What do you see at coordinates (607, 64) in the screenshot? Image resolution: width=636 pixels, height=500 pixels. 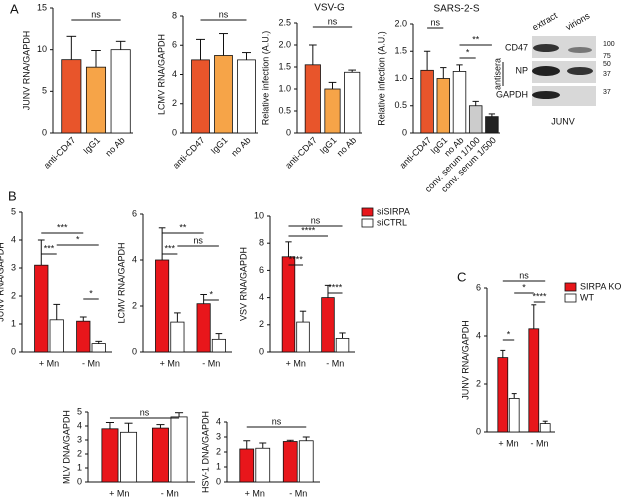 I see `marker: 50` at bounding box center [607, 64].